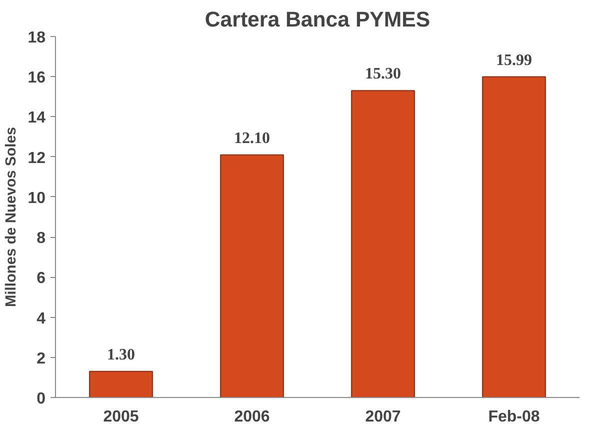 The image size is (589, 428). I want to click on data-label: 1.30, so click(121, 355).